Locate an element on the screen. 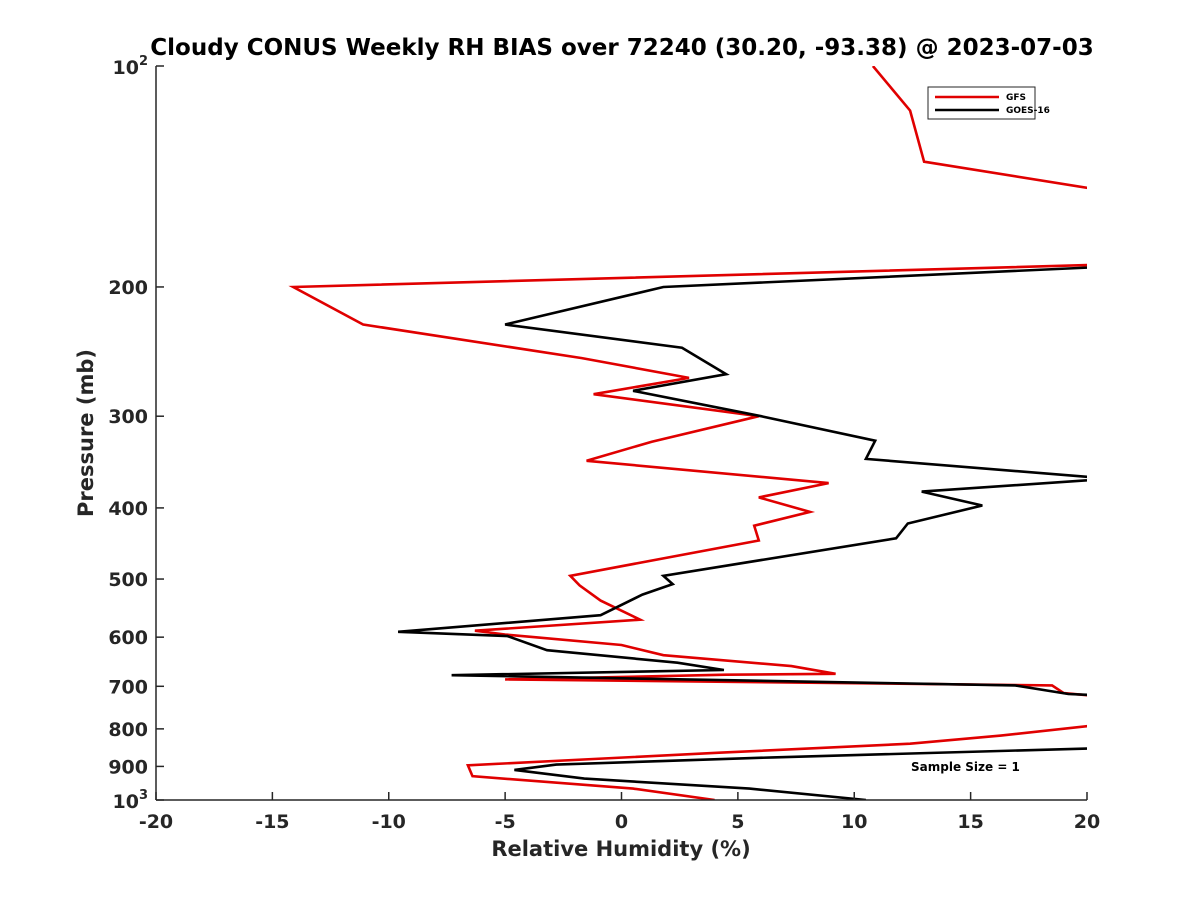  ytick-label: 300 is located at coordinates (128, 417).